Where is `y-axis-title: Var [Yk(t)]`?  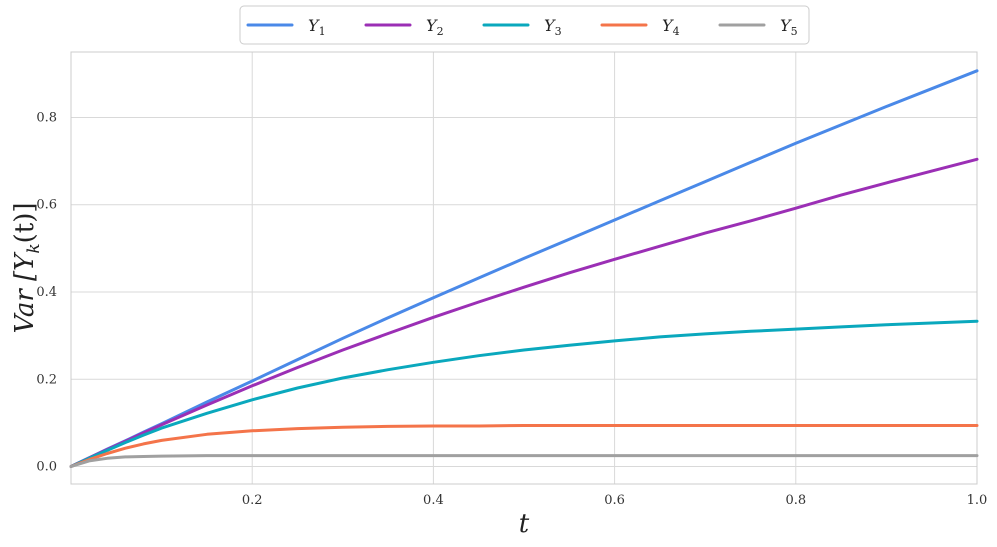 y-axis-title: Var [Yk(t)] is located at coordinates (27, 267).